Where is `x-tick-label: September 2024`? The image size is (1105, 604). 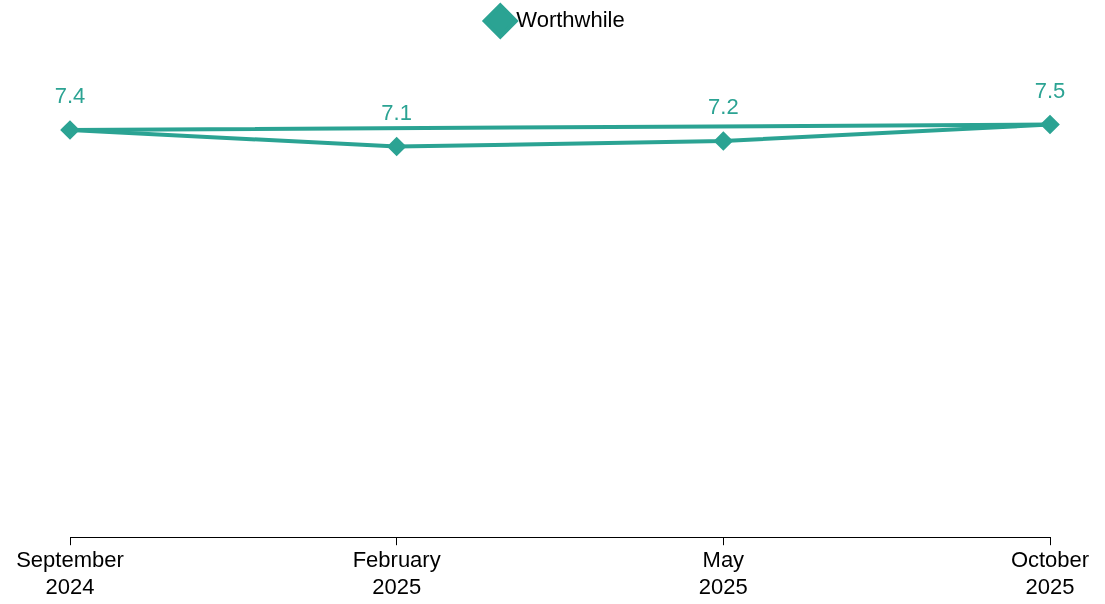
x-tick-label: September 2024 is located at coordinates (70, 573).